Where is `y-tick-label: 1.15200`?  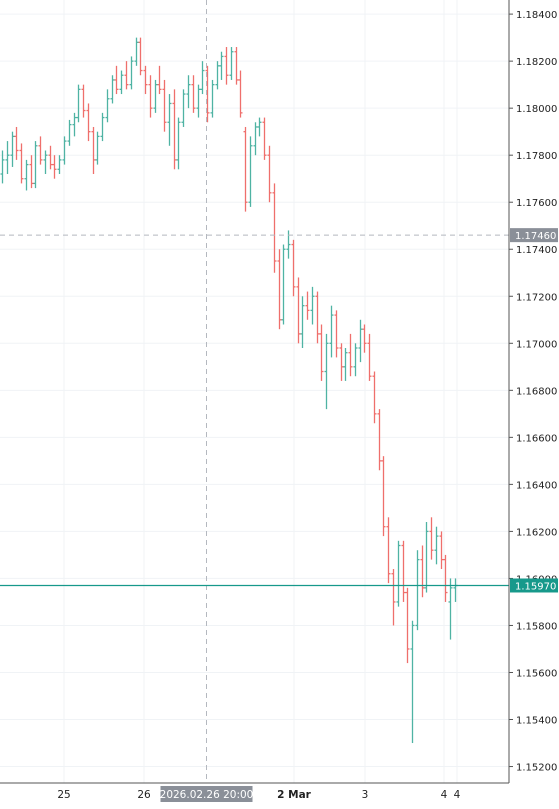 y-tick-label: 1.15200 is located at coordinates (536, 768).